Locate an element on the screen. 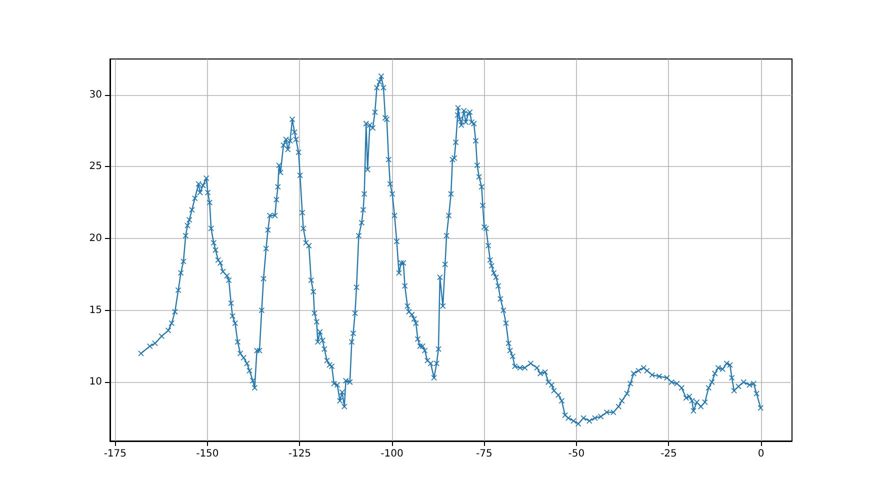  y-tick-label: 15 is located at coordinates (95, 310).